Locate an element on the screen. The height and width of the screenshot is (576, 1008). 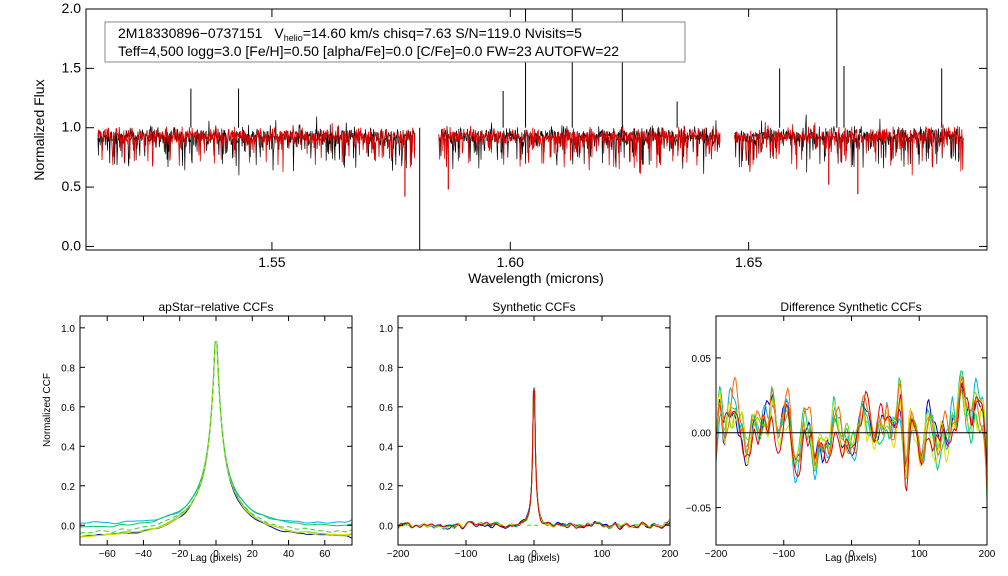
difference-ccf-xtick-label: 200 is located at coordinates (987, 554).